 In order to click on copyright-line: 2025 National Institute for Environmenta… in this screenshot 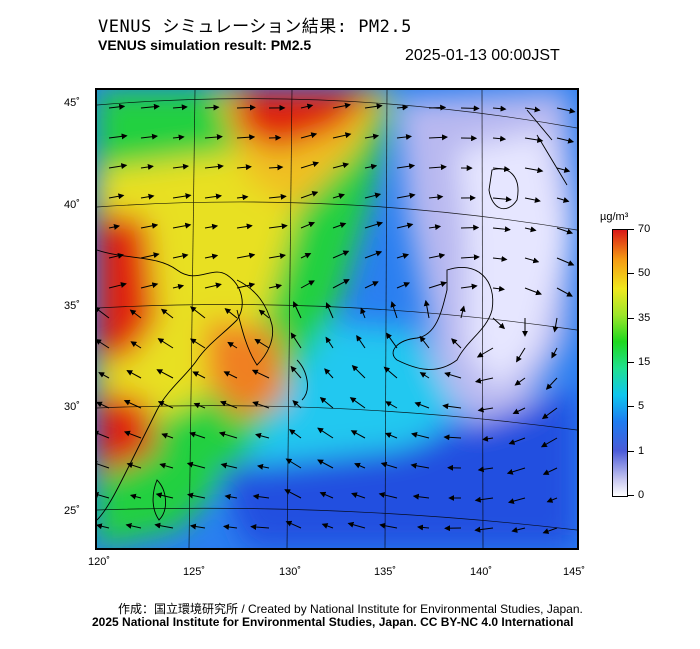, I will do `click(333, 622)`.